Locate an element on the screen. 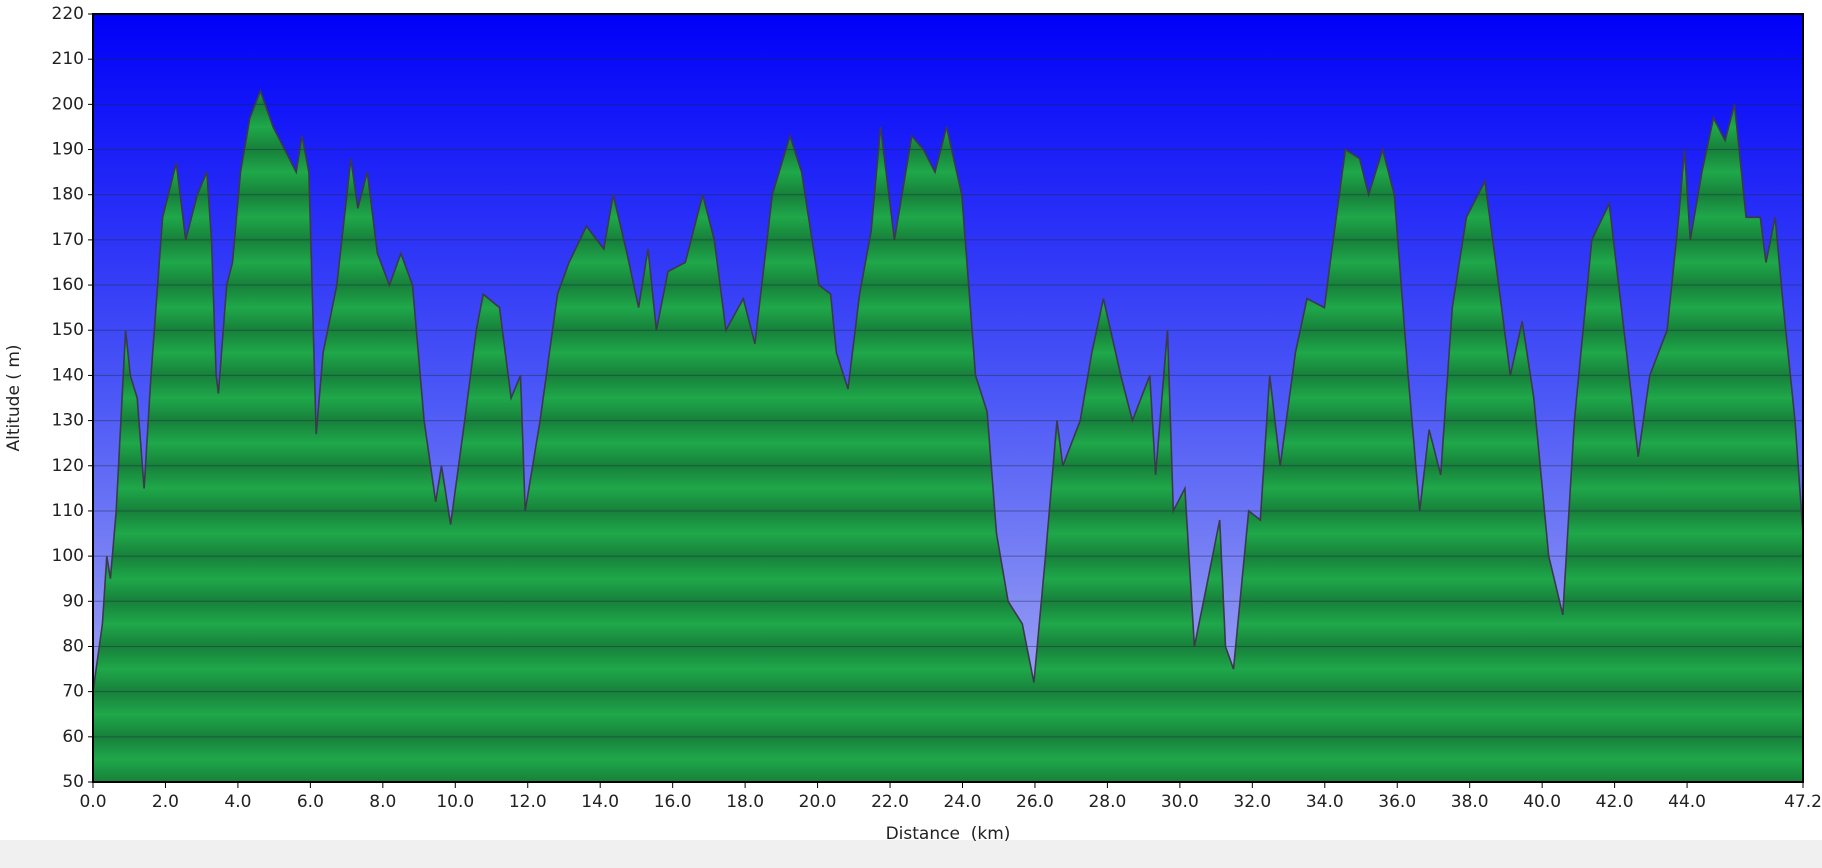 Image resolution: width=1822 pixels, height=868 pixels. x-tick-label: 42.0 is located at coordinates (1615, 802).